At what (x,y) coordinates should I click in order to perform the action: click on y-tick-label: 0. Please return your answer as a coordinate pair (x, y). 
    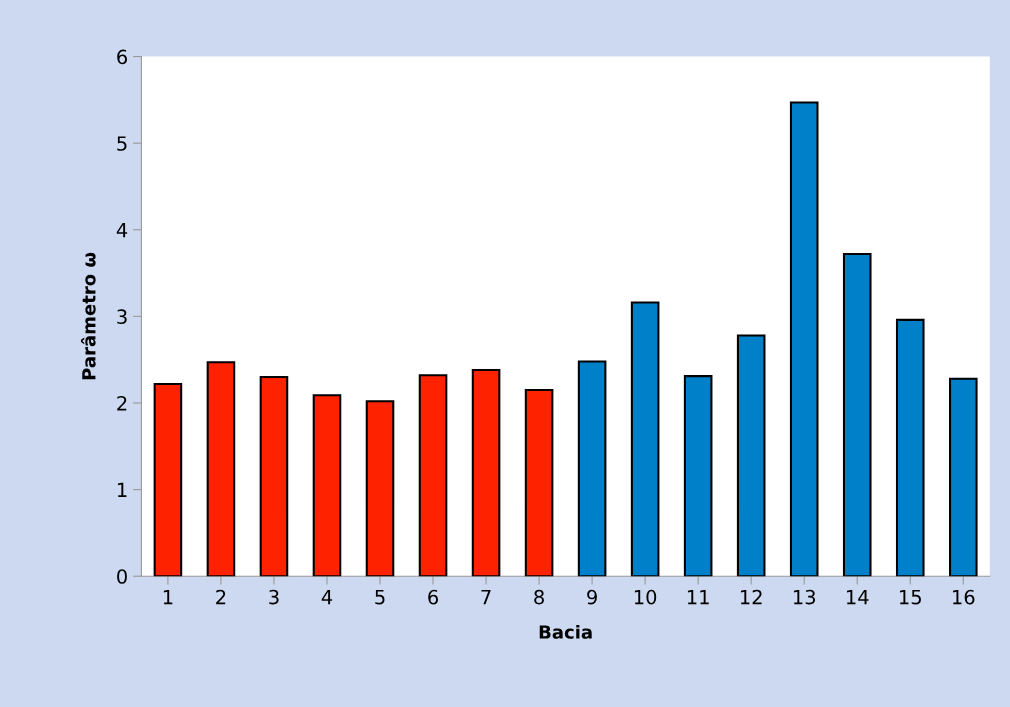
    Looking at the image, I should click on (122, 576).